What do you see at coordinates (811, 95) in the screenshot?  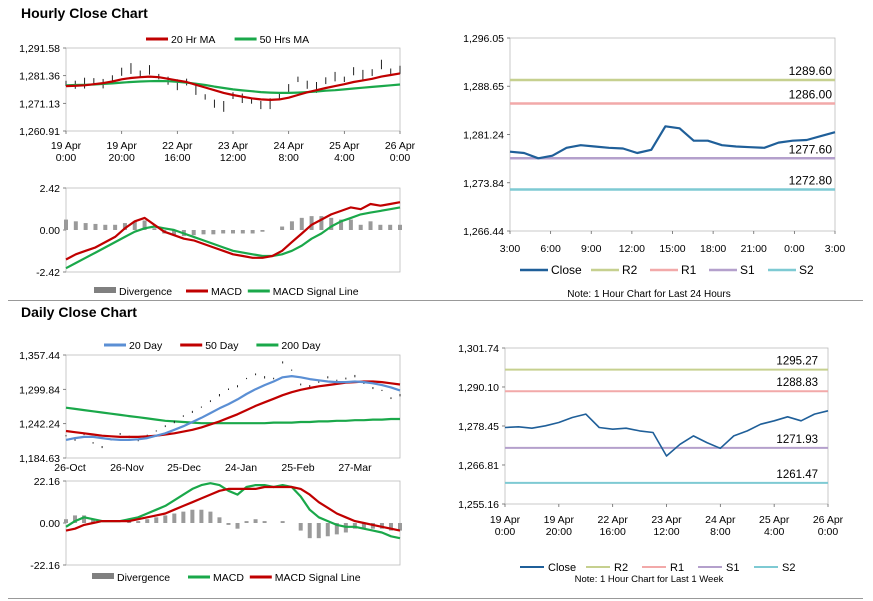 I see `hourly-level-r1-label: 1286.00` at bounding box center [811, 95].